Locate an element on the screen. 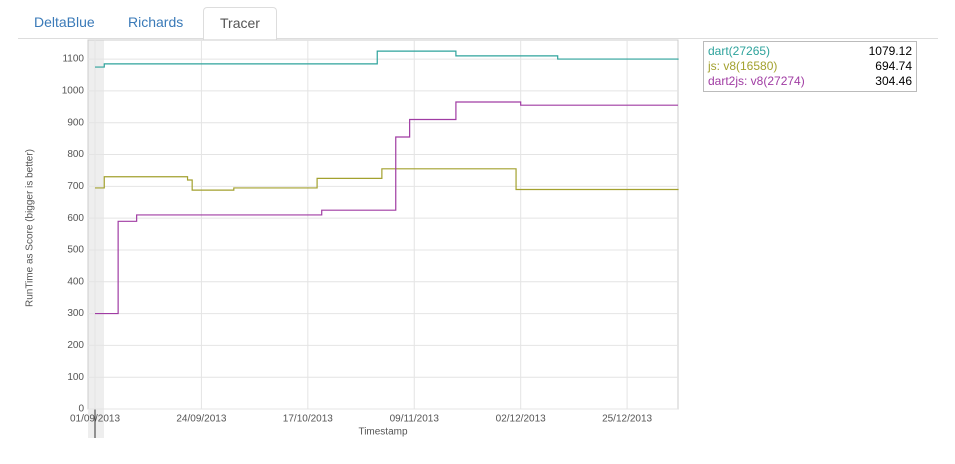  tab: Richards is located at coordinates (156, 22).